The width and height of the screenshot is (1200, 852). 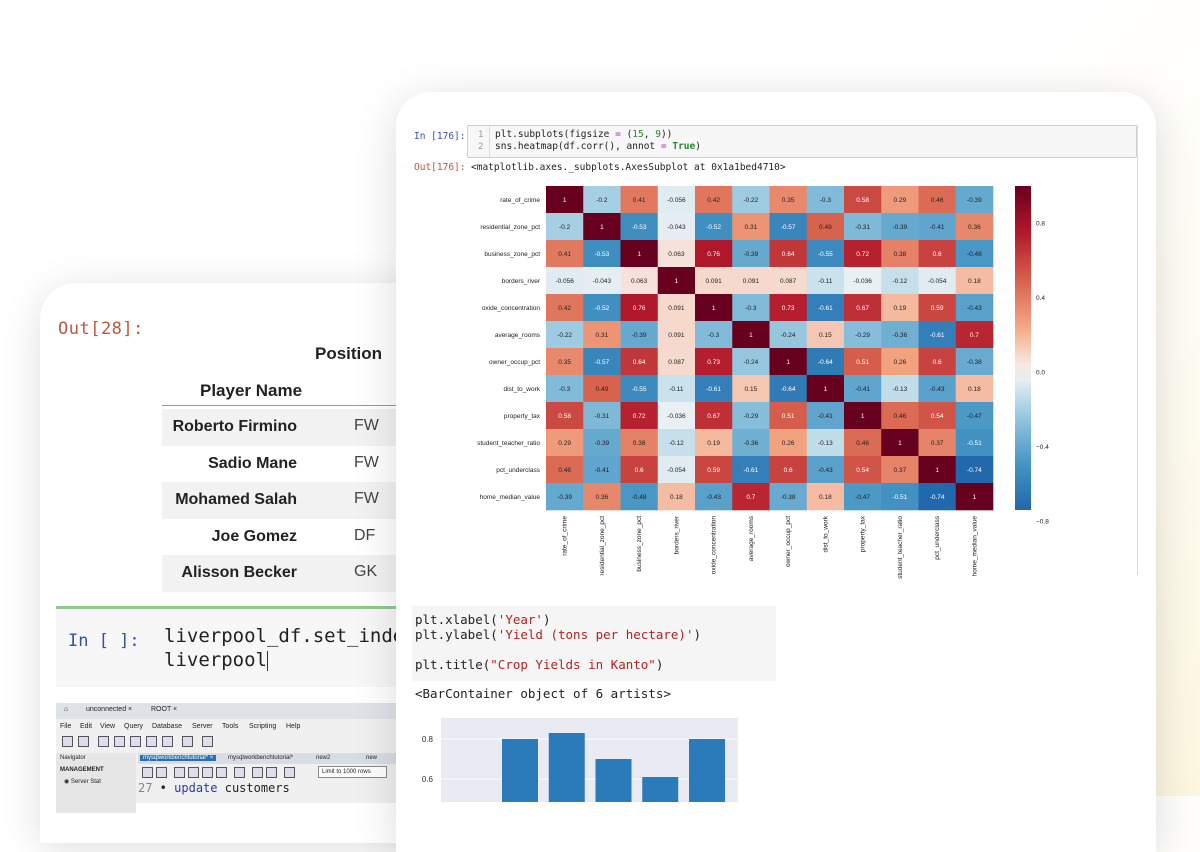 I want to click on code-text: liverpool, so click(x=215, y=660).